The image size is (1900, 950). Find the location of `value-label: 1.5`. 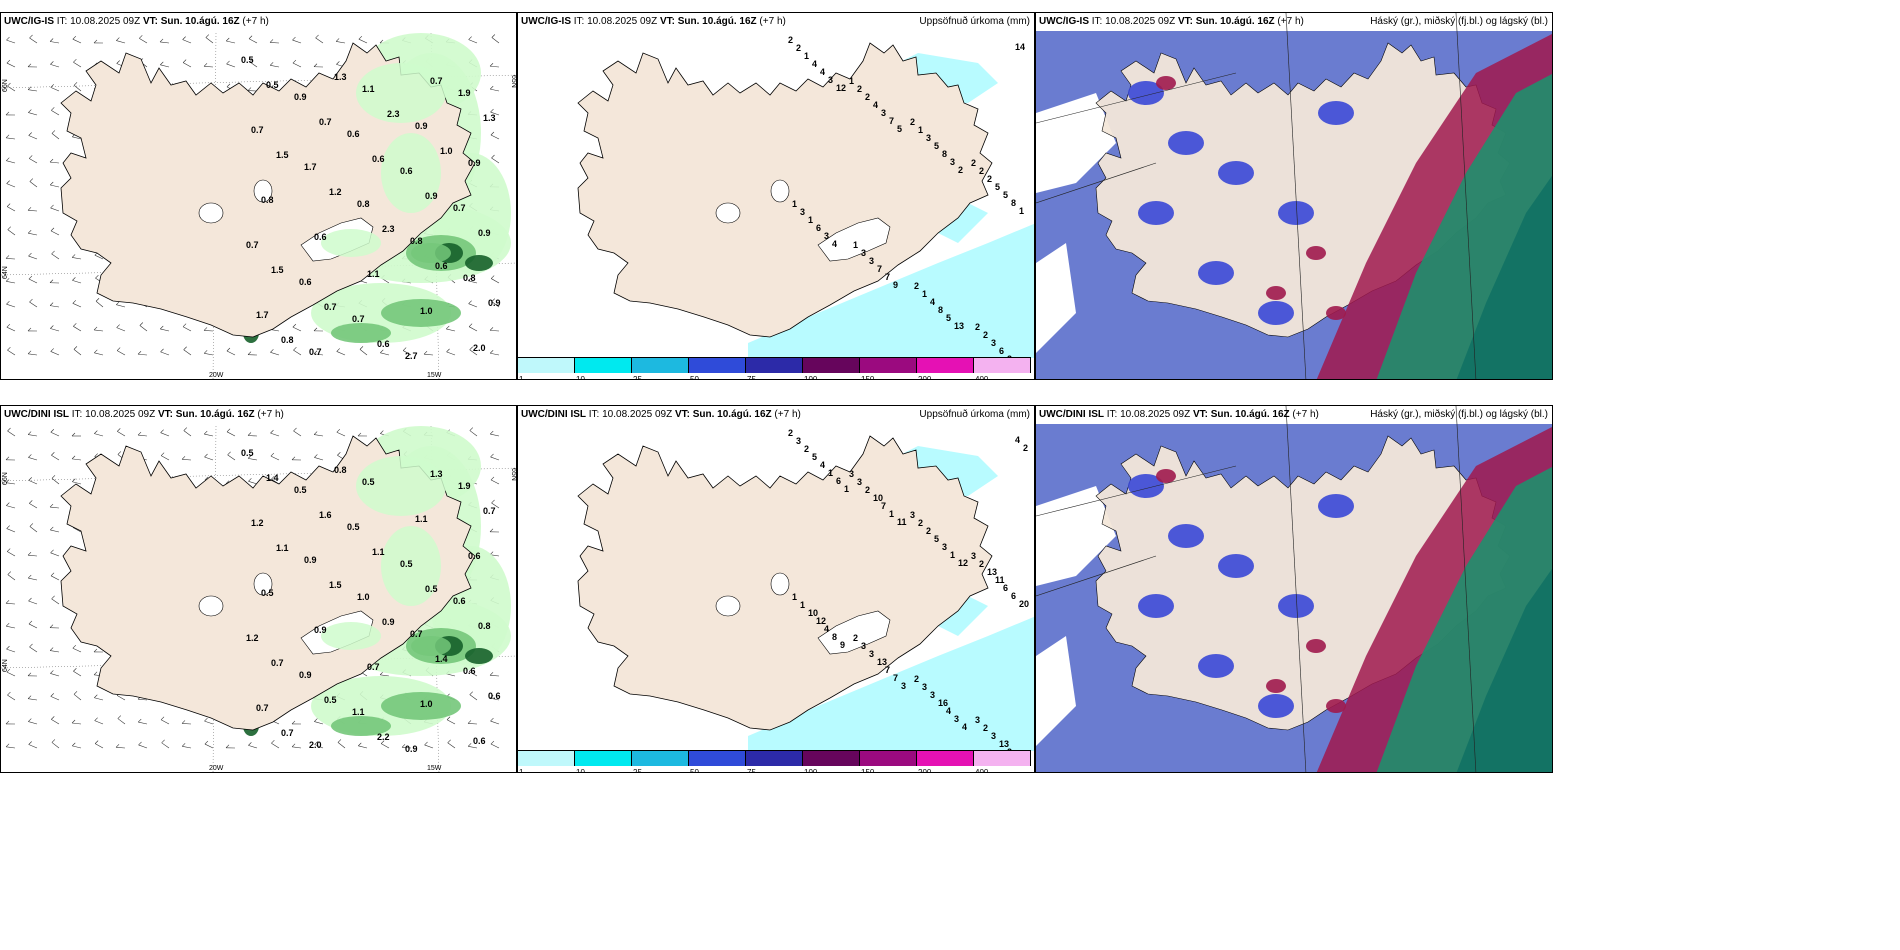

value-label: 1.5 is located at coordinates (277, 270).